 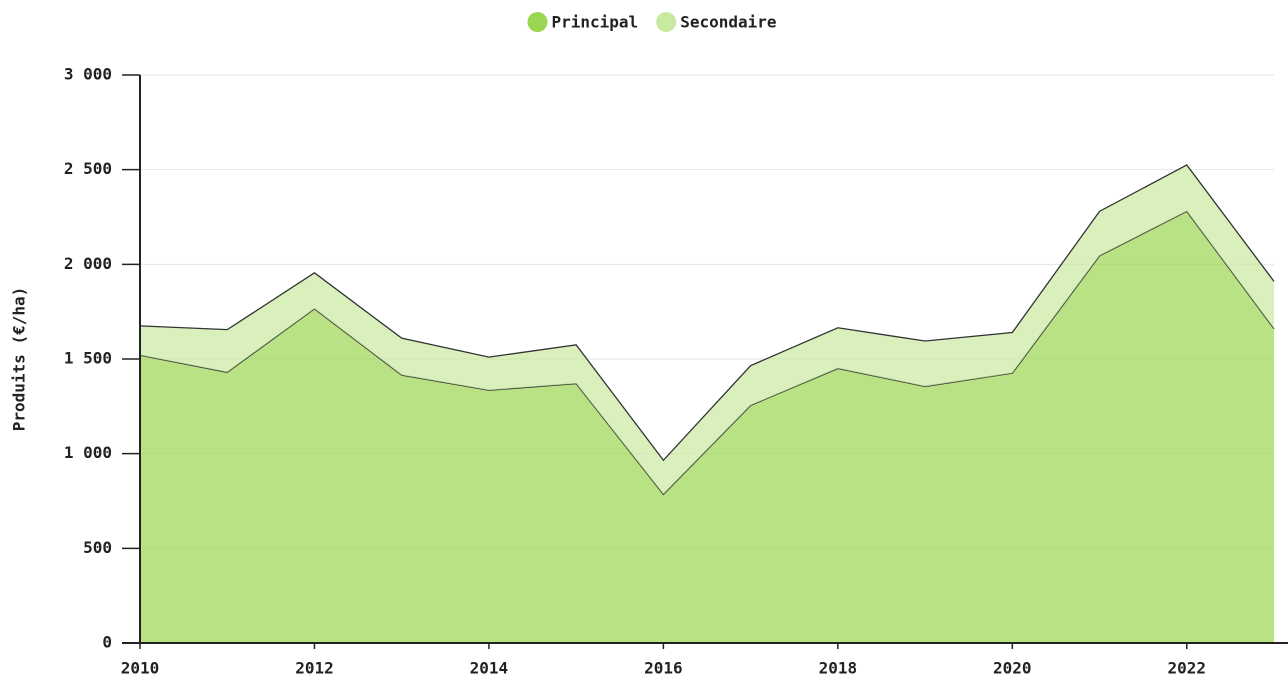 I want to click on x-tick-label: 2014, so click(x=489, y=668).